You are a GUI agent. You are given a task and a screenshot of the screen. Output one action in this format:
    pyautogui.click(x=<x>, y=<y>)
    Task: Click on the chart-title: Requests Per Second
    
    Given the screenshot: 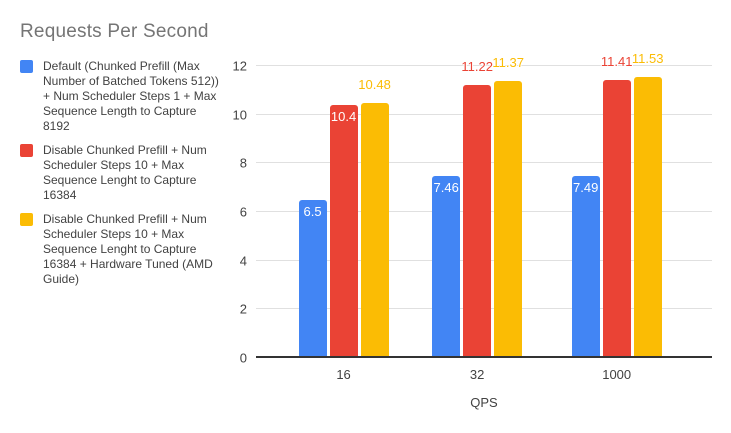 What is the action you would take?
    pyautogui.click(x=114, y=31)
    